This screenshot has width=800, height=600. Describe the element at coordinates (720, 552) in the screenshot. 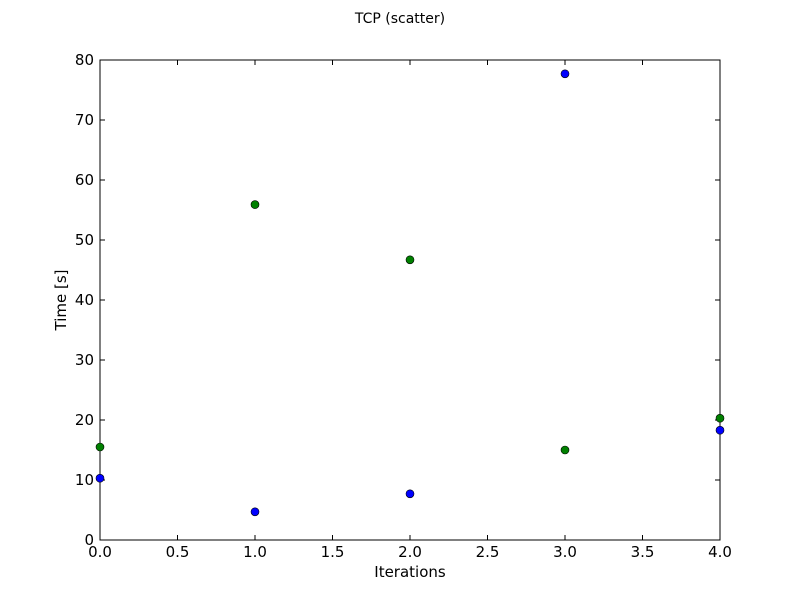

I see `x-tick-label: 4.0` at that location.